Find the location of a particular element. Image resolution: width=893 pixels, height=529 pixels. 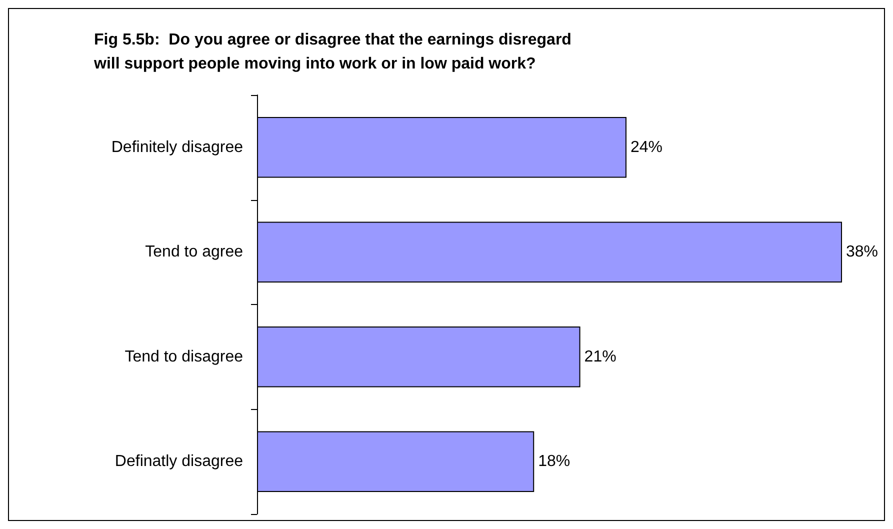

y-tick-label: Tend to disagree is located at coordinates (184, 357).